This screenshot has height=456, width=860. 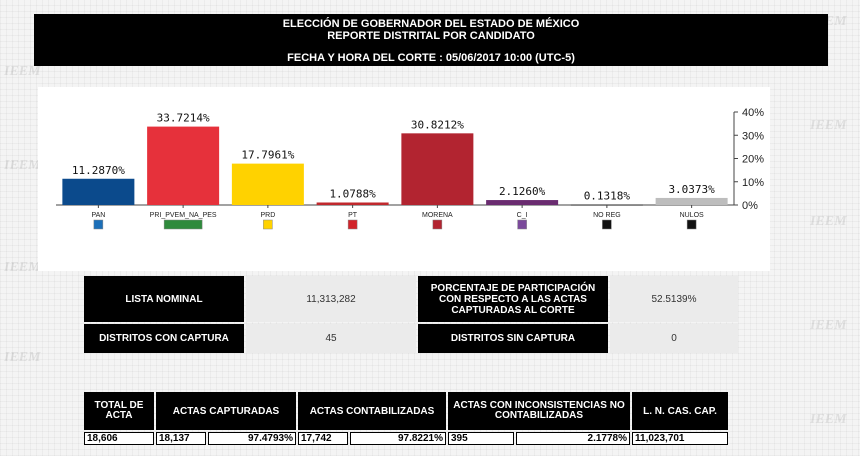 I want to click on x-tick-label: C_I, so click(x=522, y=215).